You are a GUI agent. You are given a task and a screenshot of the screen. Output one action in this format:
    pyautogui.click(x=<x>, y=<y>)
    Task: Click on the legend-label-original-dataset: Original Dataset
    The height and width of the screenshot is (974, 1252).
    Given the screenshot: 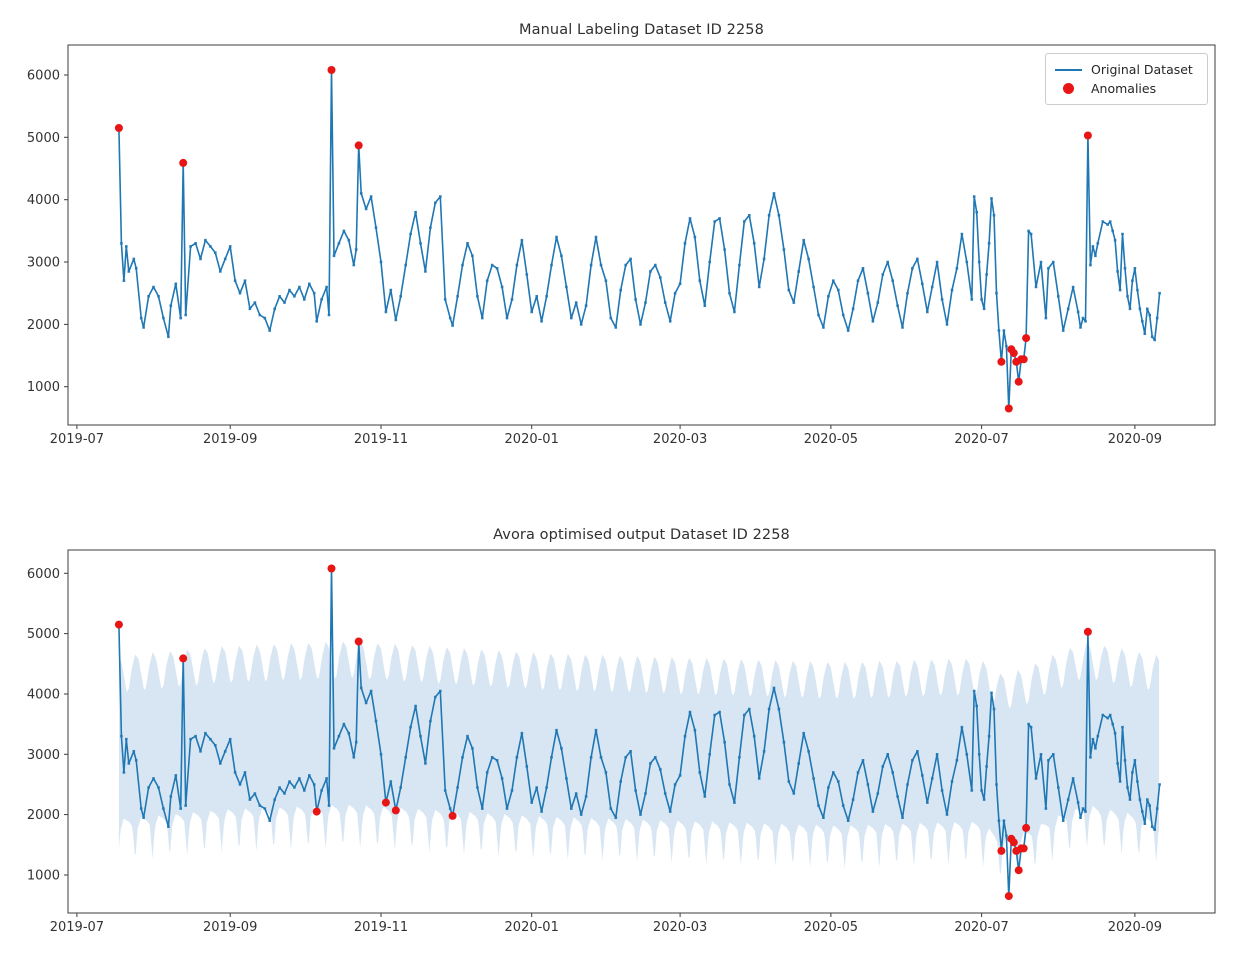 What is the action you would take?
    pyautogui.click(x=1142, y=69)
    